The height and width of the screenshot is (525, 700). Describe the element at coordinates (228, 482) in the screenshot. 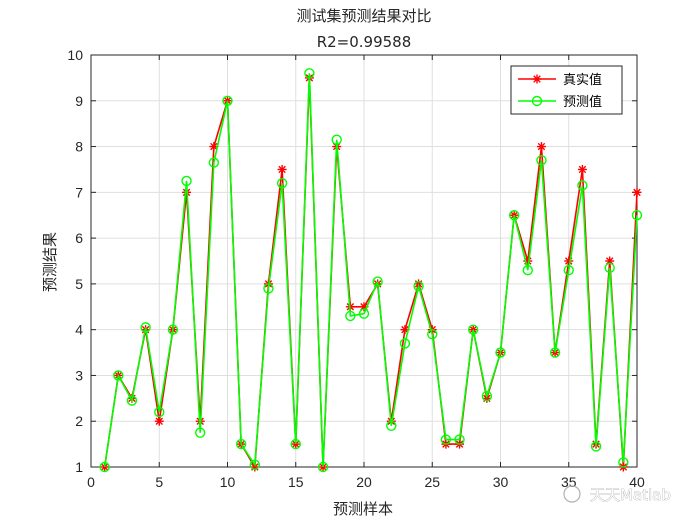

I see `x-tick-label: 10` at that location.